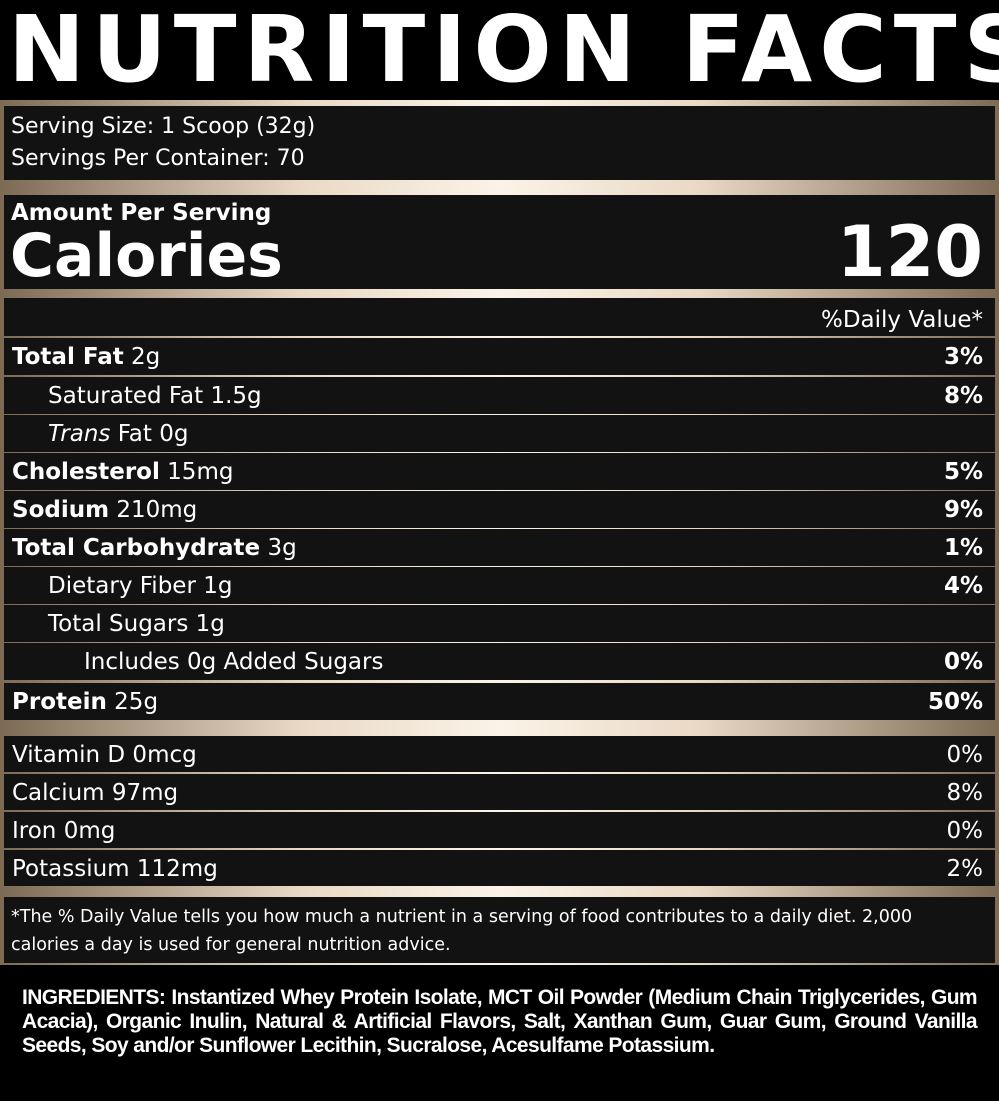  Describe the element at coordinates (157, 510) in the screenshot. I see `nutrient-amount: 210mg` at that location.